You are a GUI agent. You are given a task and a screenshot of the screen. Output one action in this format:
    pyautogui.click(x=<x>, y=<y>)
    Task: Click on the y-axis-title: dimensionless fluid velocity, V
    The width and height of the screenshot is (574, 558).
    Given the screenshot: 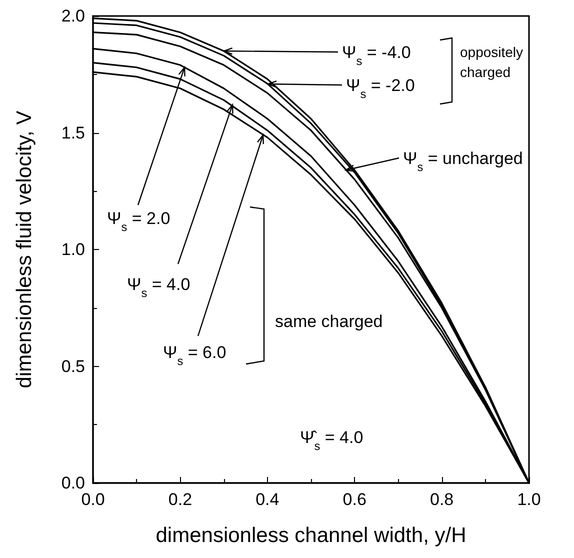 What is the action you would take?
    pyautogui.click(x=24, y=249)
    